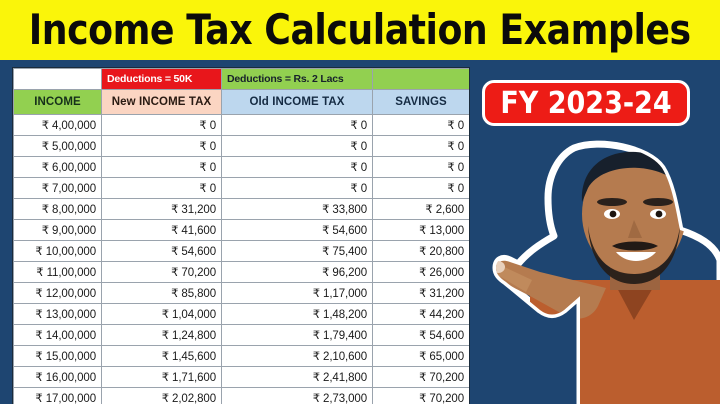 The image size is (720, 404). I want to click on savings-cell: ₹ 13,000, so click(420, 230).